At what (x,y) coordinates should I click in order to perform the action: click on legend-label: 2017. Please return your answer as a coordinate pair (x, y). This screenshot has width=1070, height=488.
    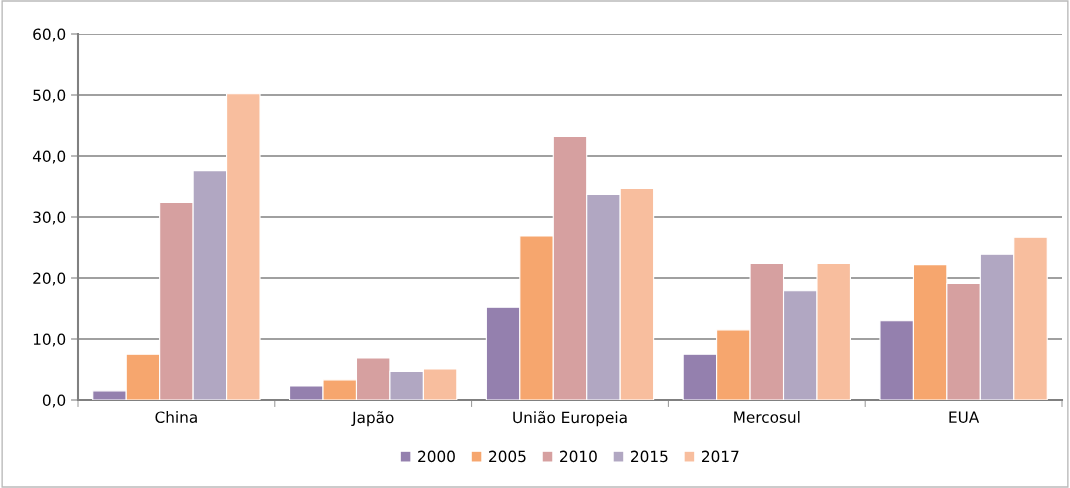
    Looking at the image, I should click on (720, 456).